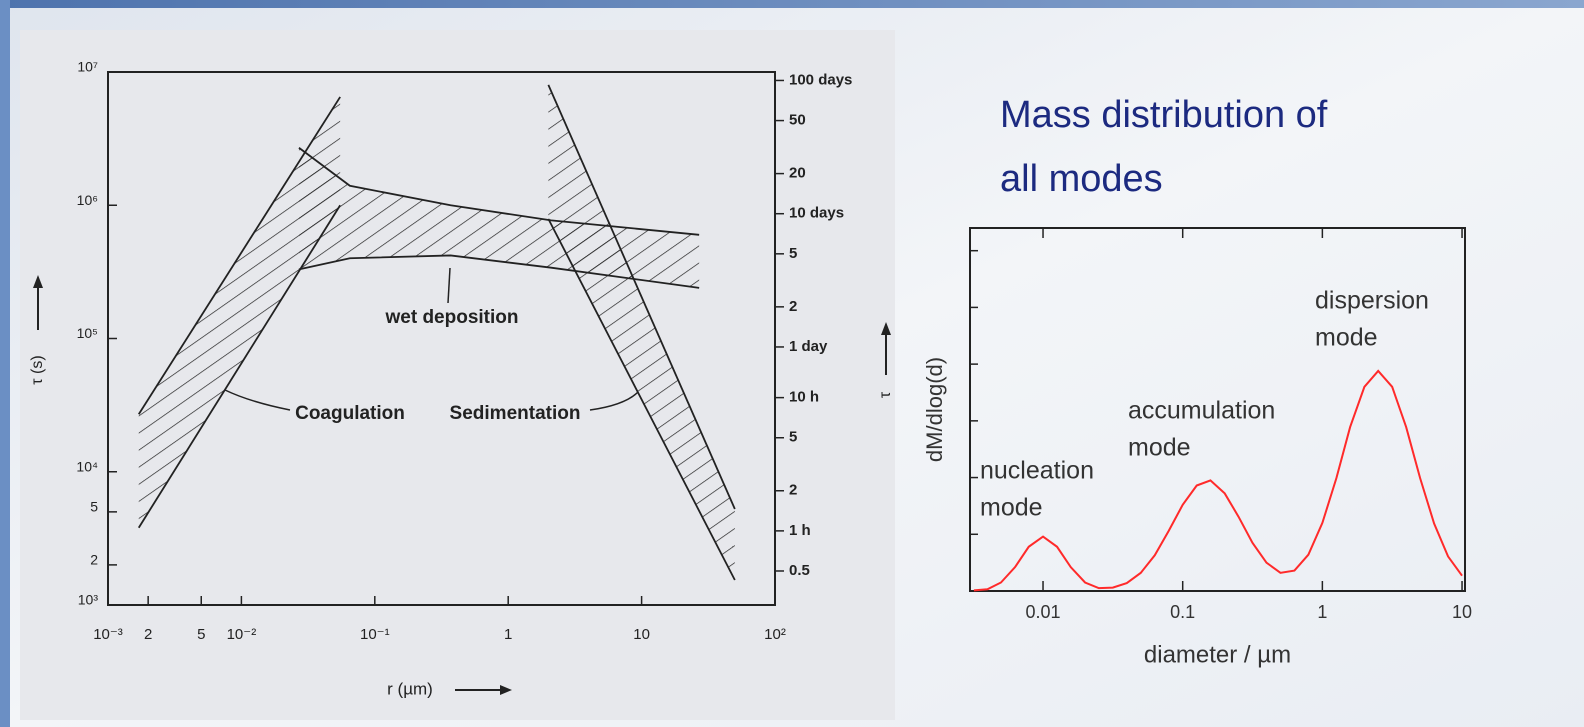 This screenshot has height=727, width=1584. I want to click on y2-axis-label: τ, so click(885, 394).